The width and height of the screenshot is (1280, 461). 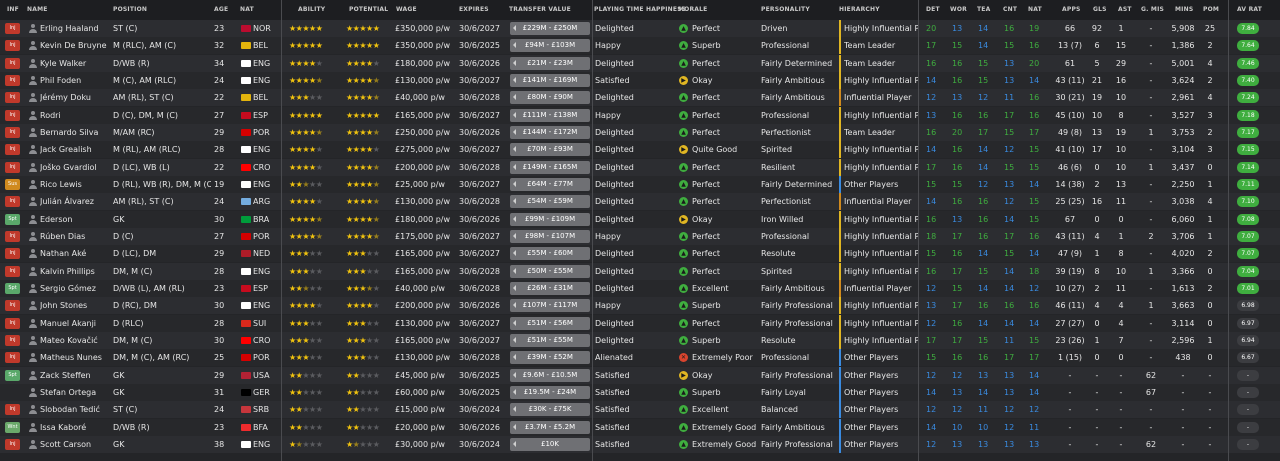 What do you see at coordinates (221, 9) in the screenshot?
I see `col-age: AGE` at bounding box center [221, 9].